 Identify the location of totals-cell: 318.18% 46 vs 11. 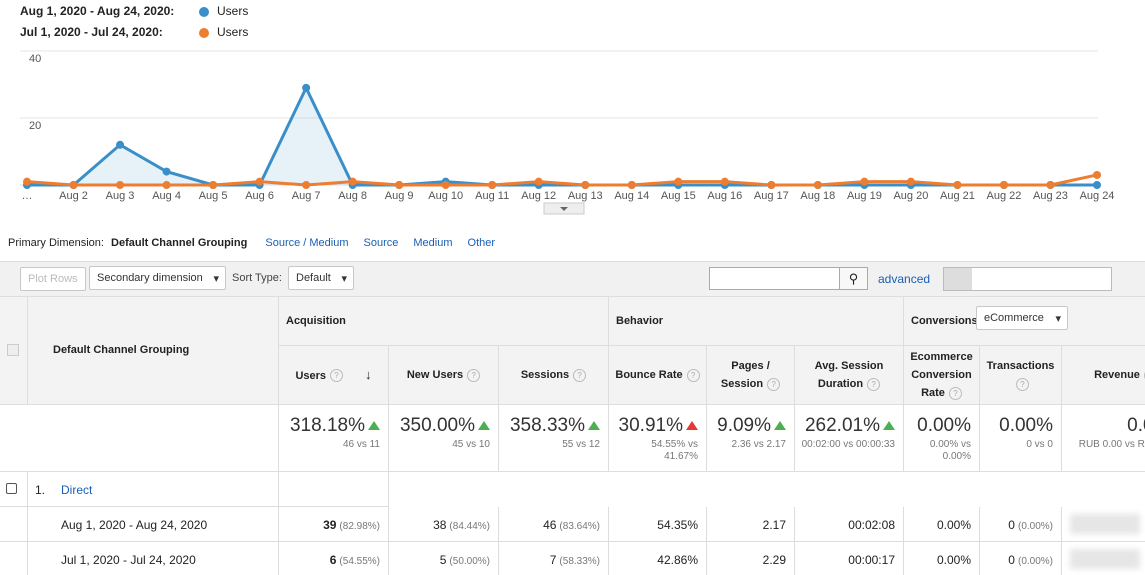
(334, 438).